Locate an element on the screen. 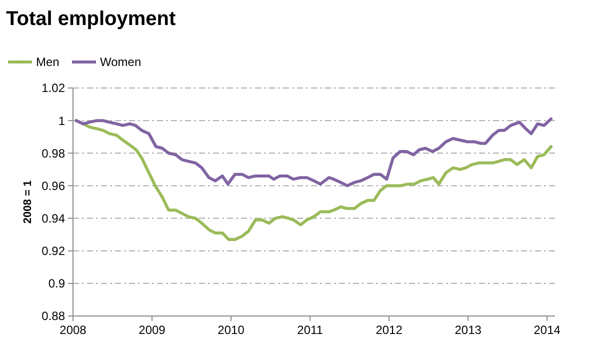 The height and width of the screenshot is (349, 600). x-tick-label: 2011 is located at coordinates (310, 330).